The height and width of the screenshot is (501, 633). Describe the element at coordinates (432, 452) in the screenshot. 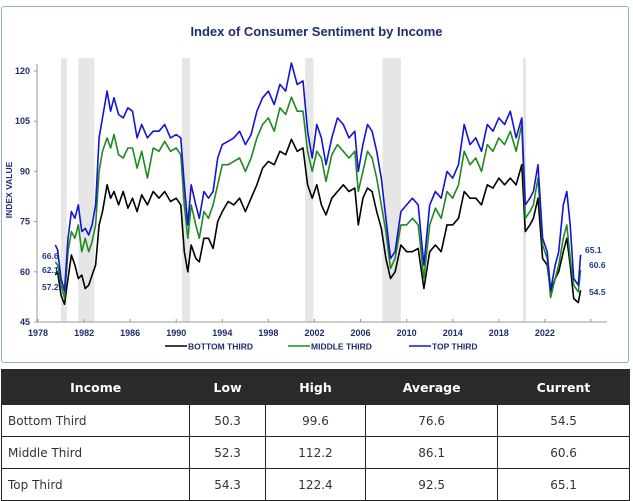

I see `cell-average: 86.1` at that location.